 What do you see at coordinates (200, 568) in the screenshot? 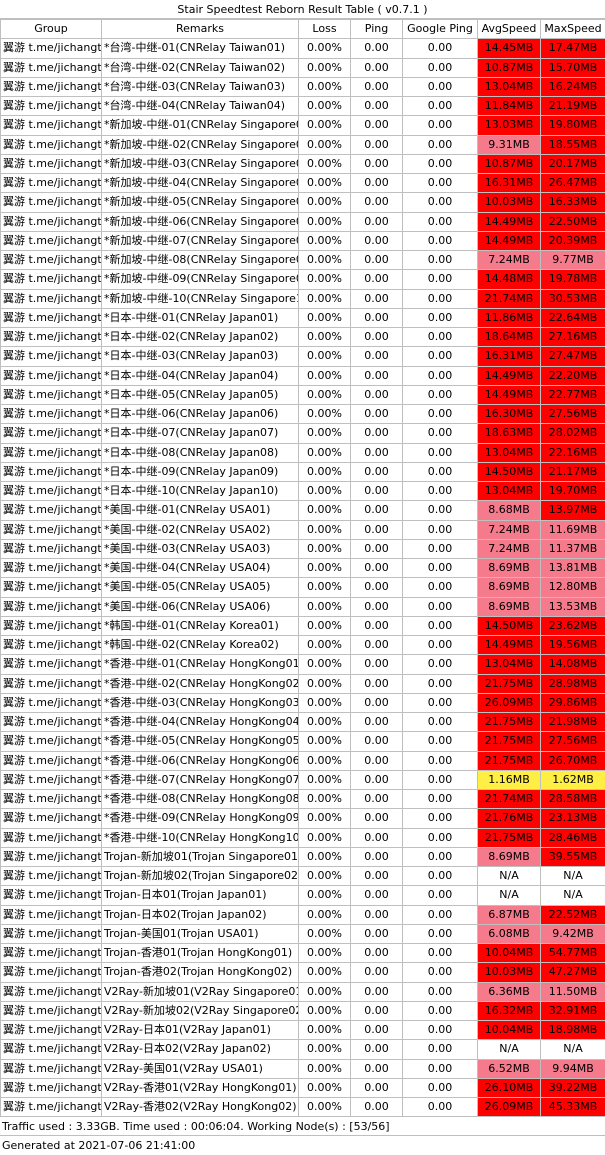
I see `cell-remarks: *美国-中继-04(CNRelay USA04)` at bounding box center [200, 568].